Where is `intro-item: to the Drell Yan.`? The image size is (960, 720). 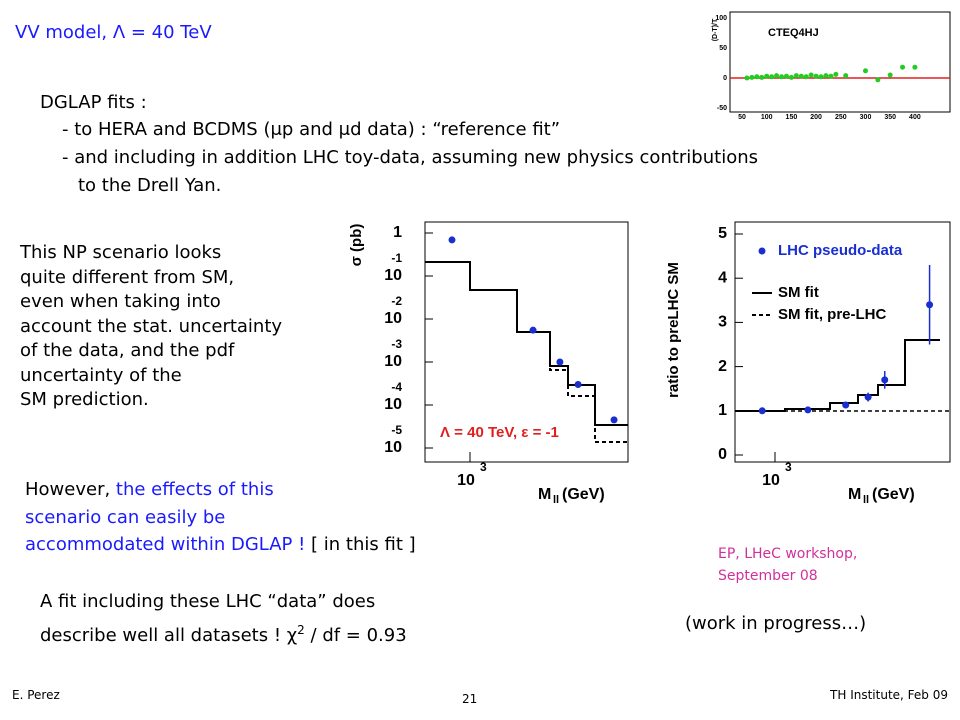
intro-item: to the Drell Yan. is located at coordinates (150, 185).